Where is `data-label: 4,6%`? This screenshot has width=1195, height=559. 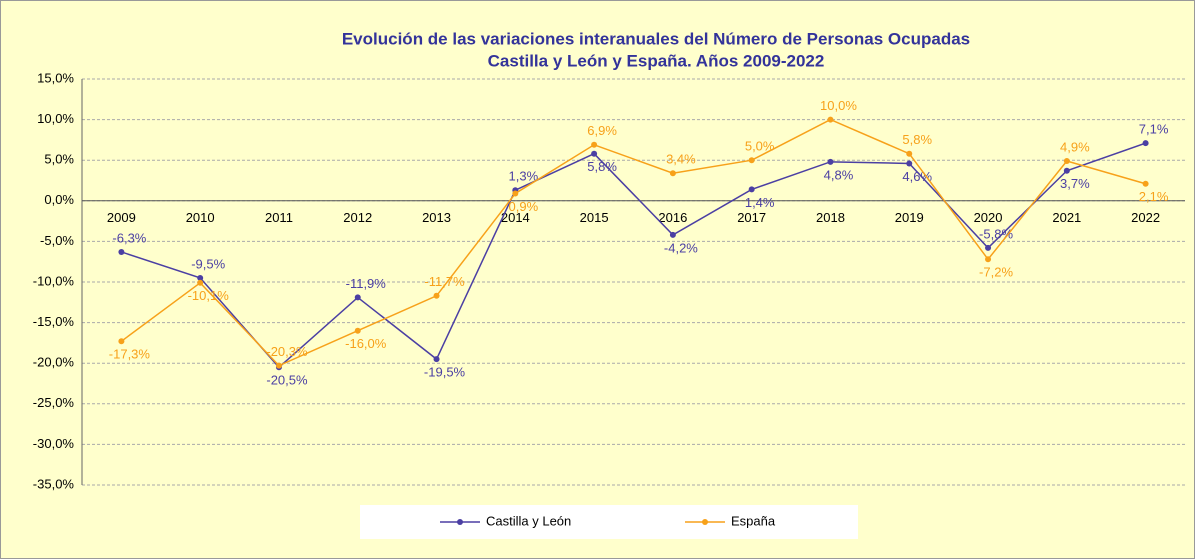
data-label: 4,6% is located at coordinates (917, 176).